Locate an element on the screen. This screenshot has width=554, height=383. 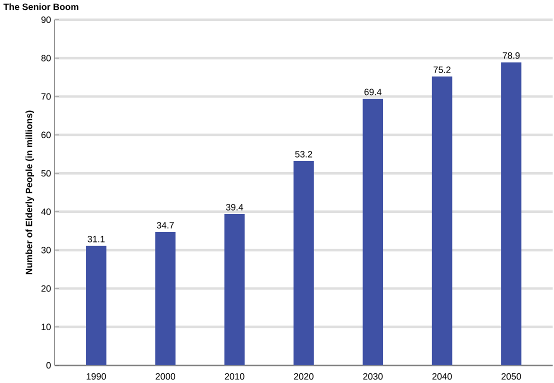
chart-title: The Senior Boom is located at coordinates (40, 6).